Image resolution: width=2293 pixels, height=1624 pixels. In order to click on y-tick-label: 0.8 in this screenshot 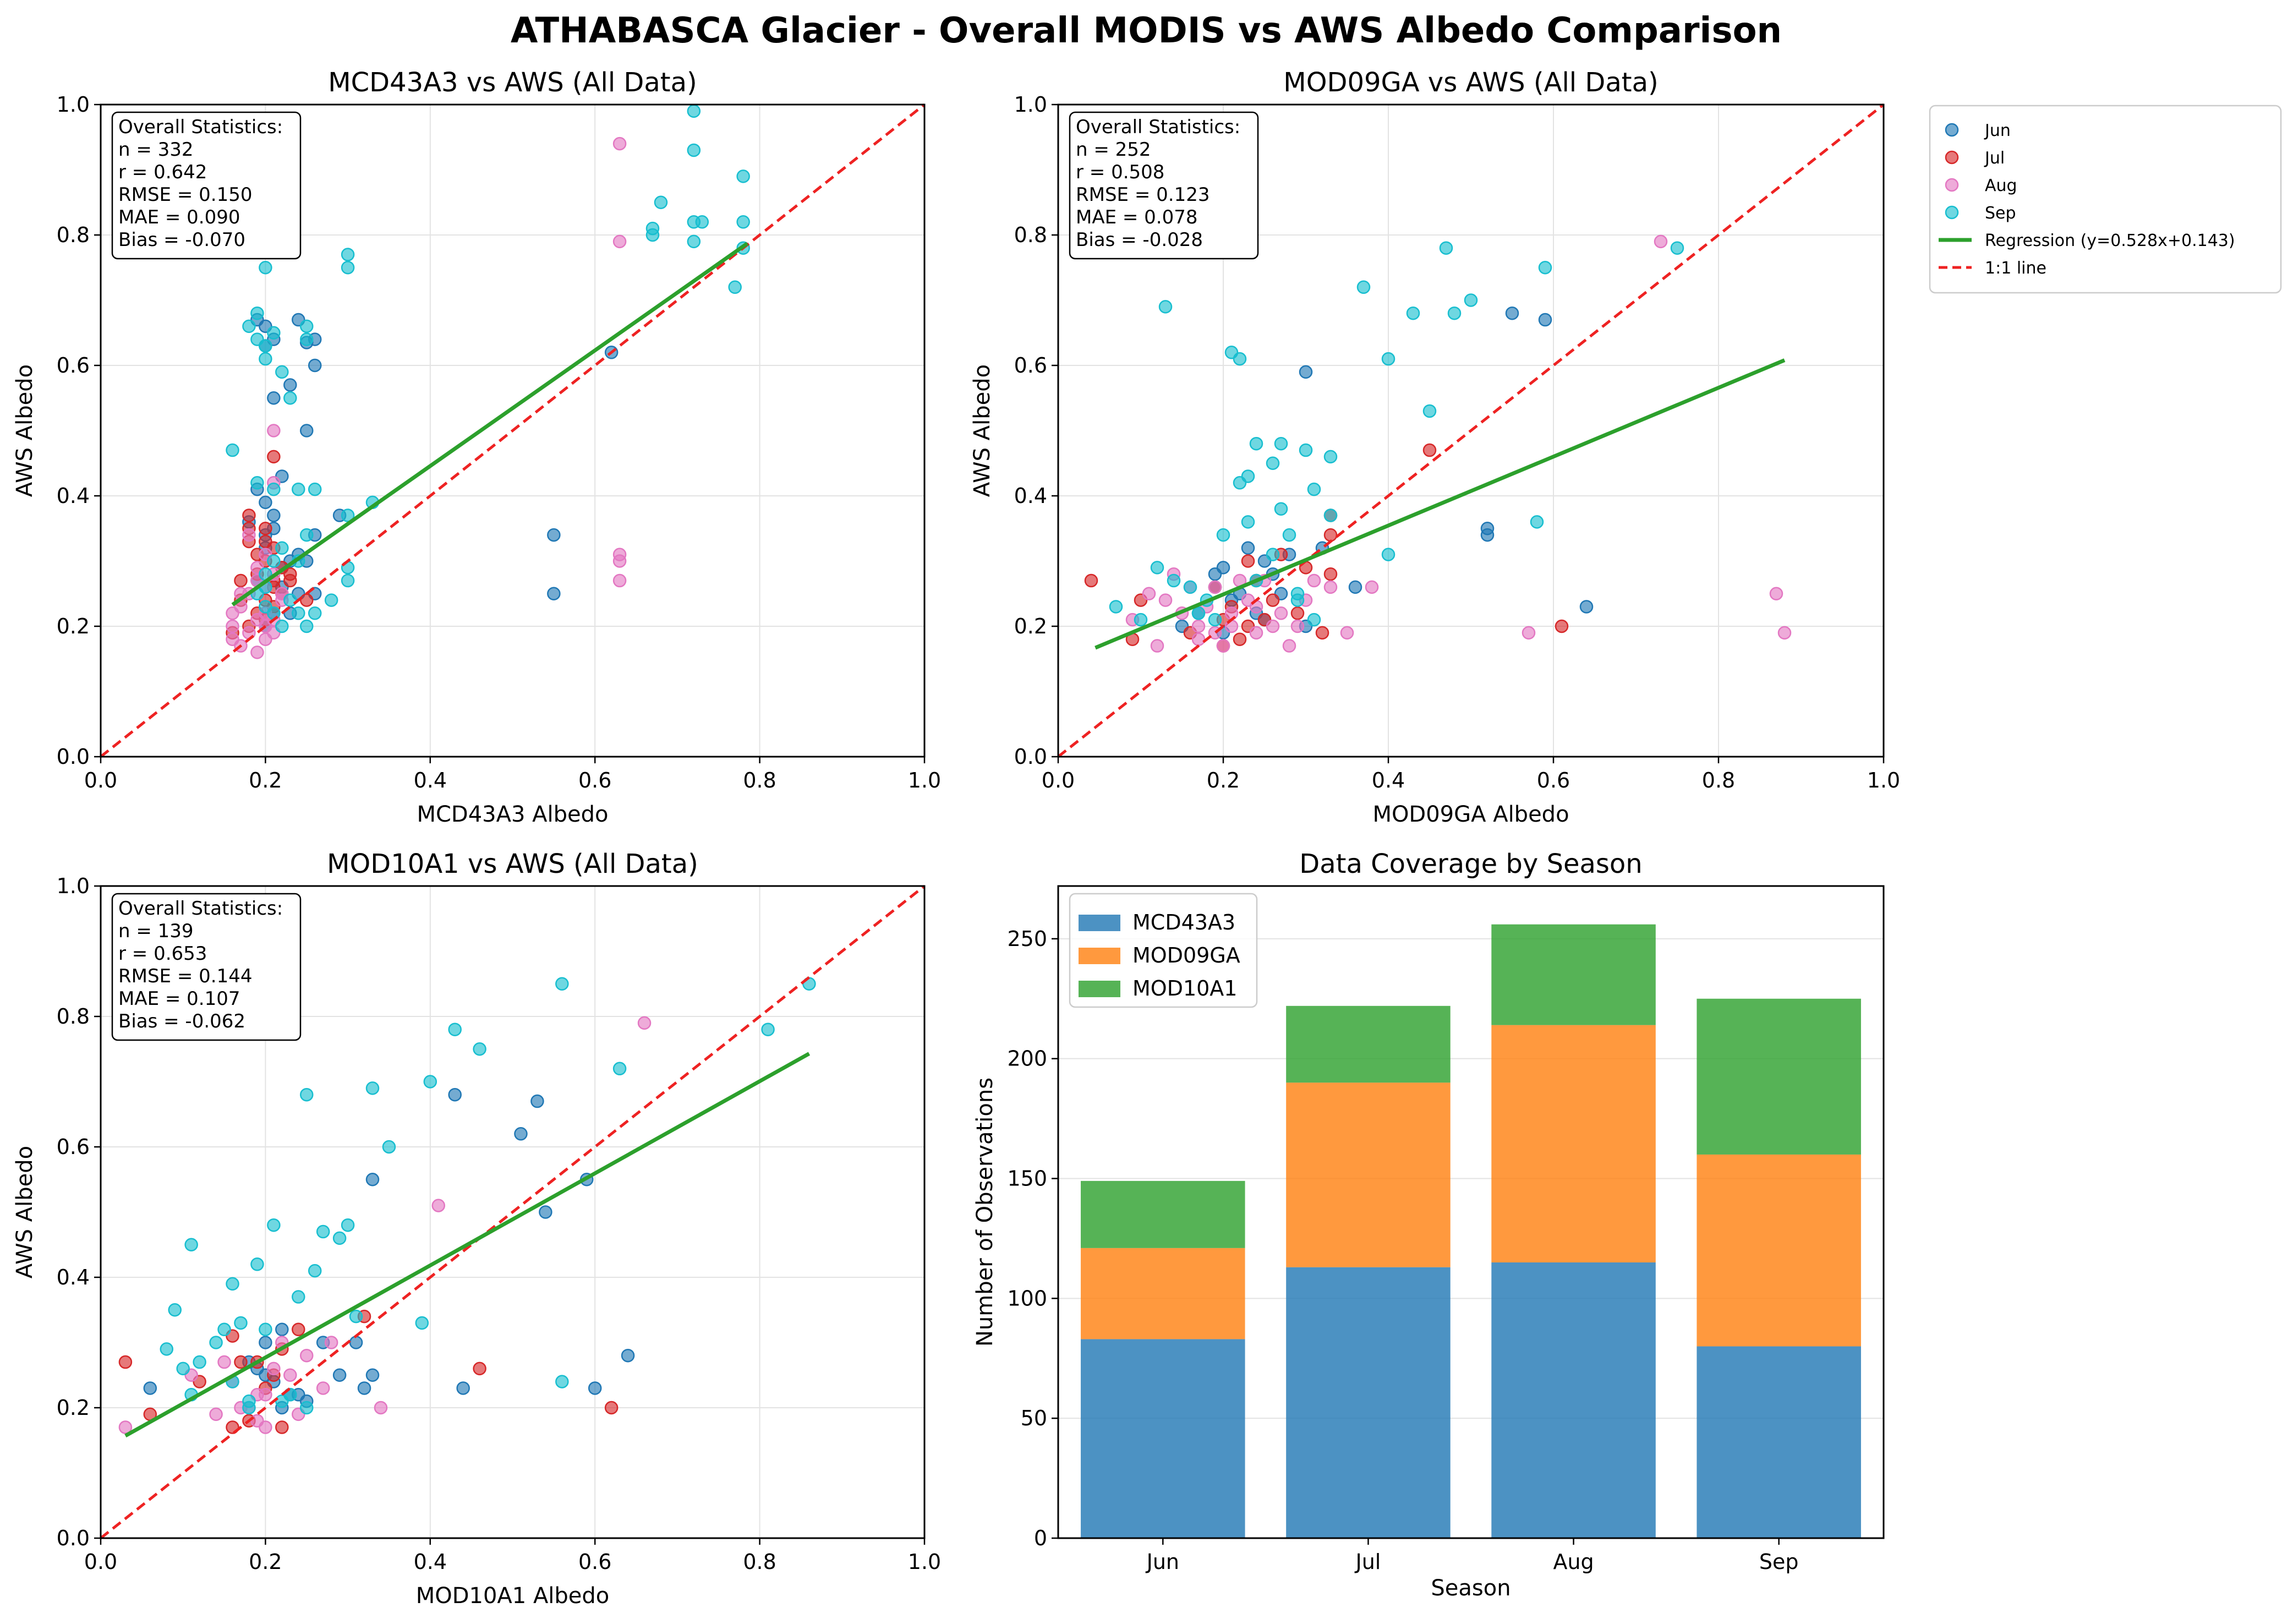, I will do `click(74, 235)`.